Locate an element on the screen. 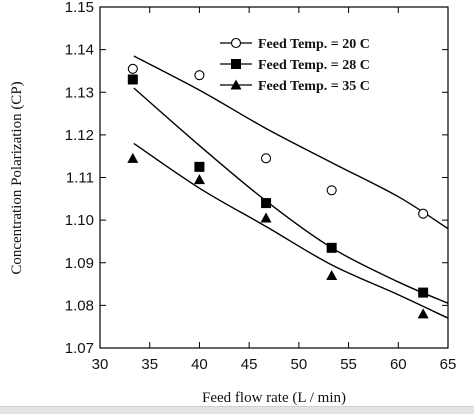 This screenshot has width=474, height=414. y-tick-label: 1.12 is located at coordinates (79, 135).